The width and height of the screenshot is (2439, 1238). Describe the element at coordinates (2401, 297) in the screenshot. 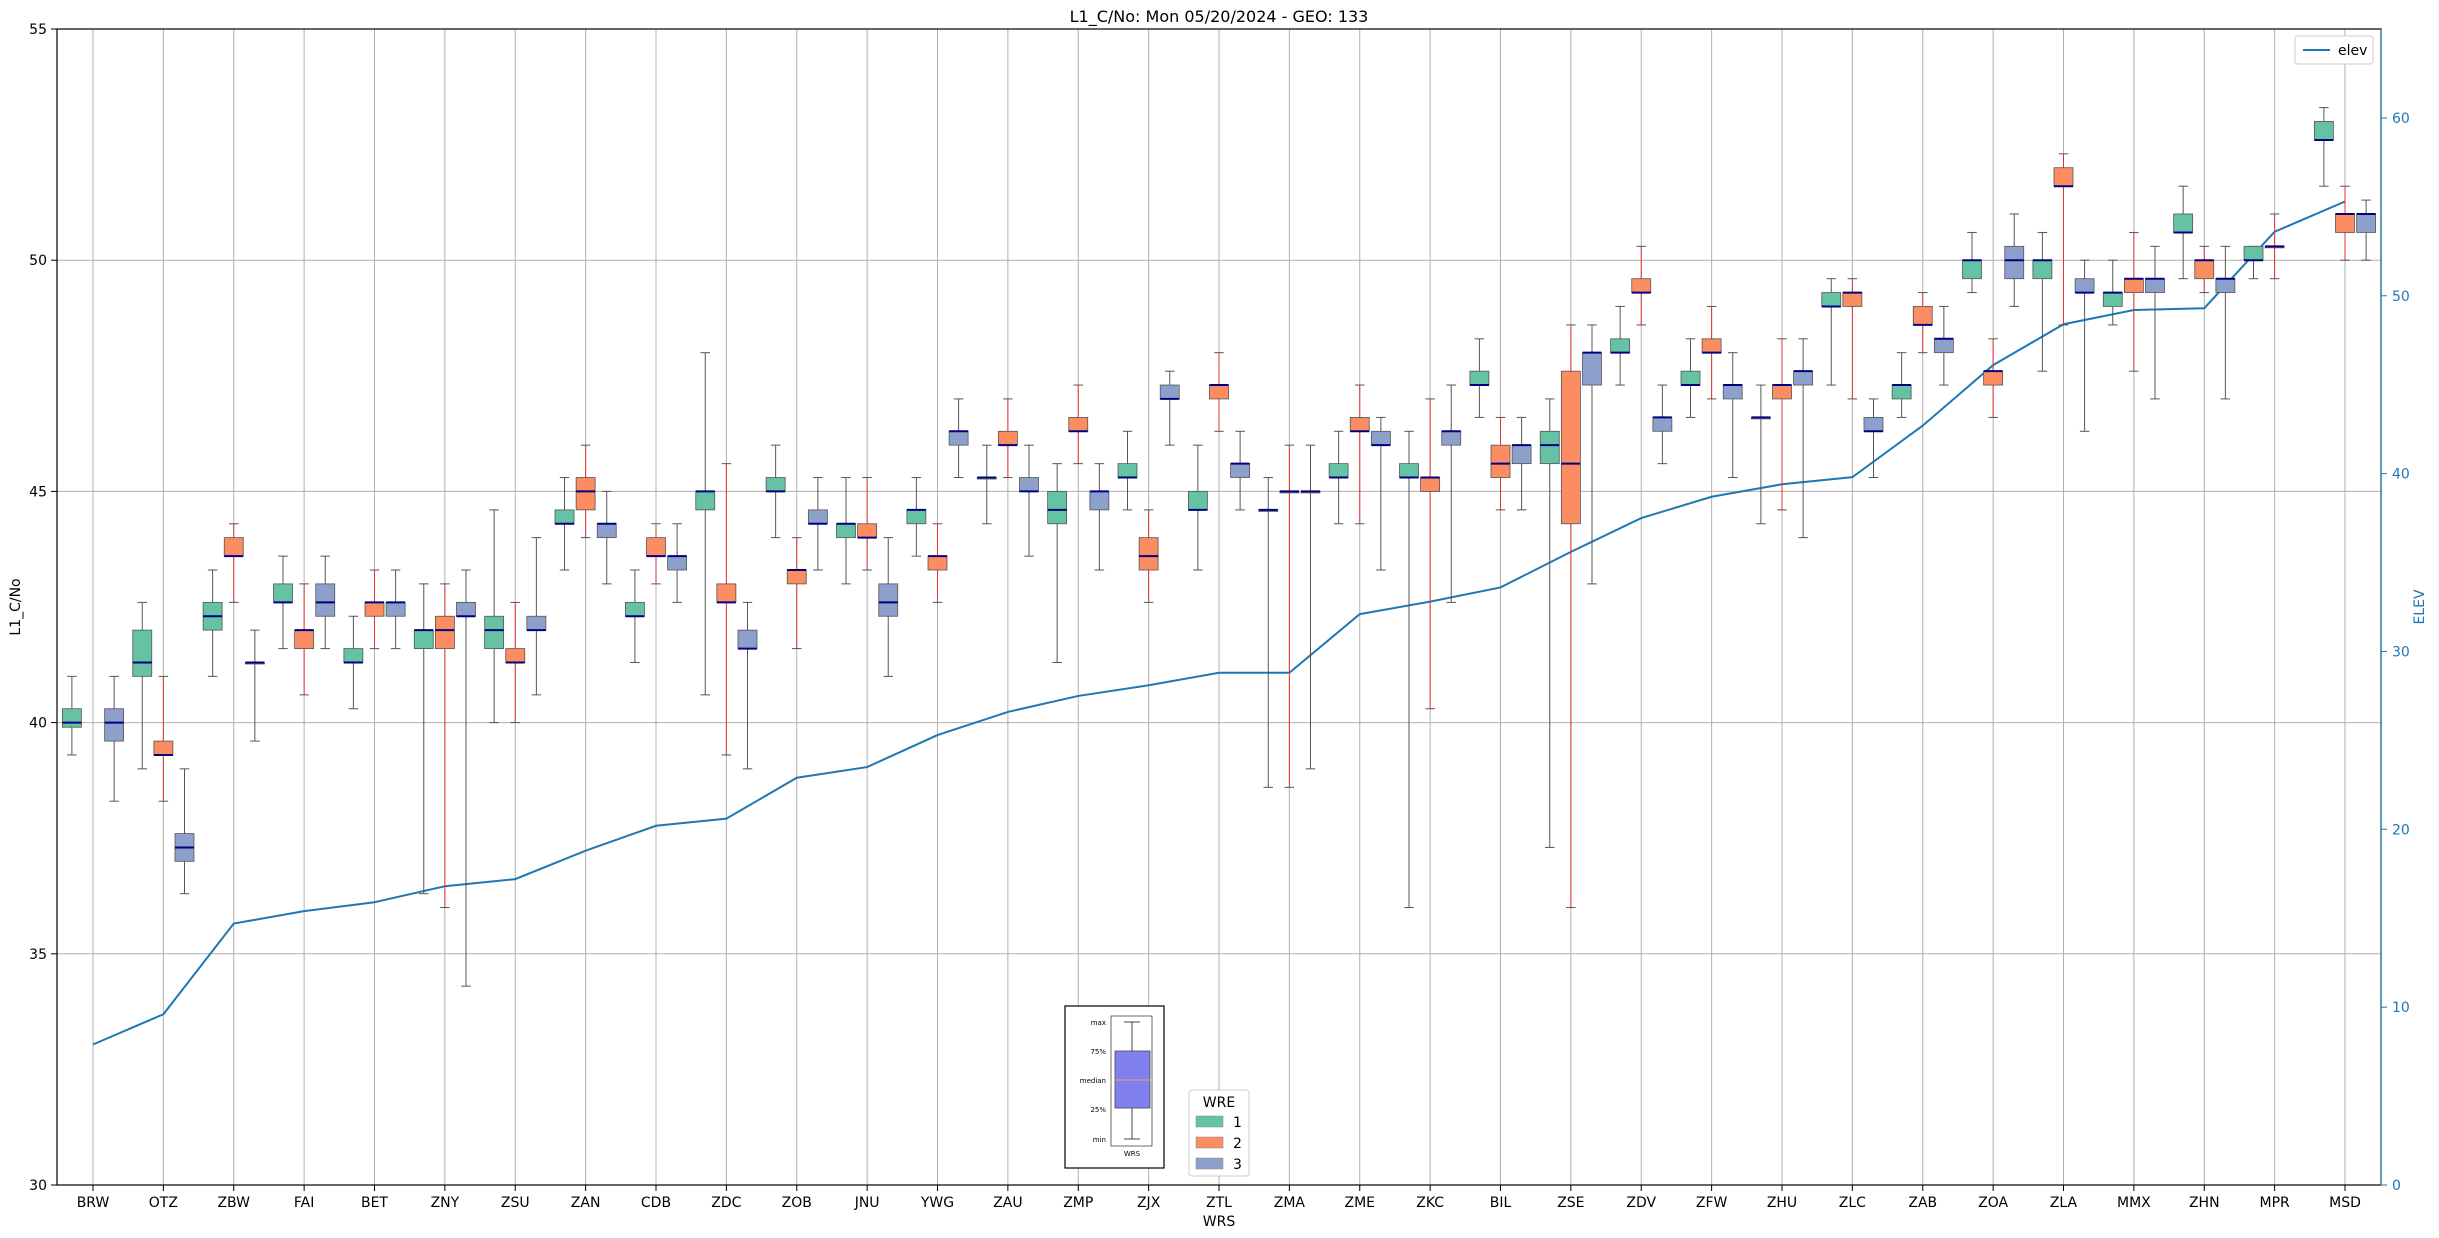

I see `y2-tick-label: 50` at that location.